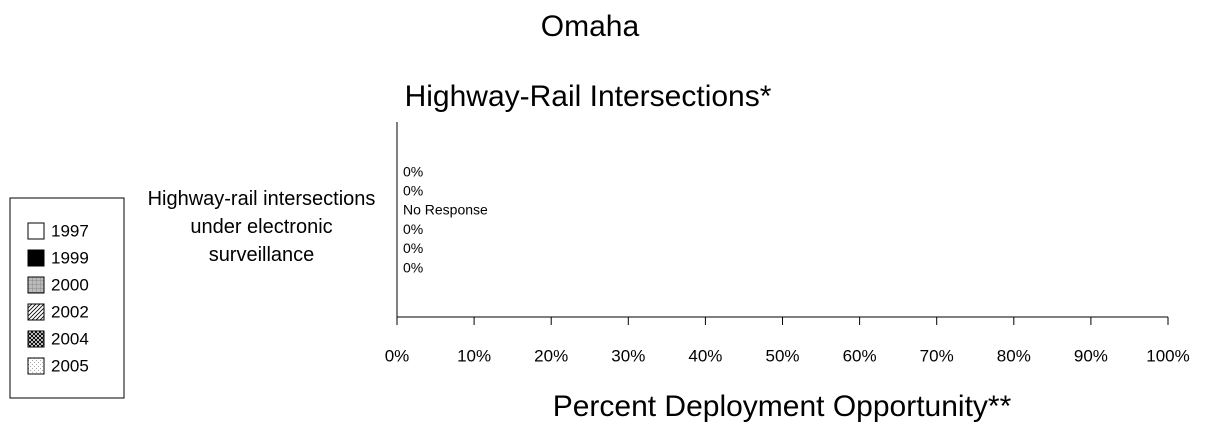 This screenshot has width=1211, height=427. What do you see at coordinates (588, 96) in the screenshot?
I see `chart-subtitle: Highway-Rail Intersections*` at bounding box center [588, 96].